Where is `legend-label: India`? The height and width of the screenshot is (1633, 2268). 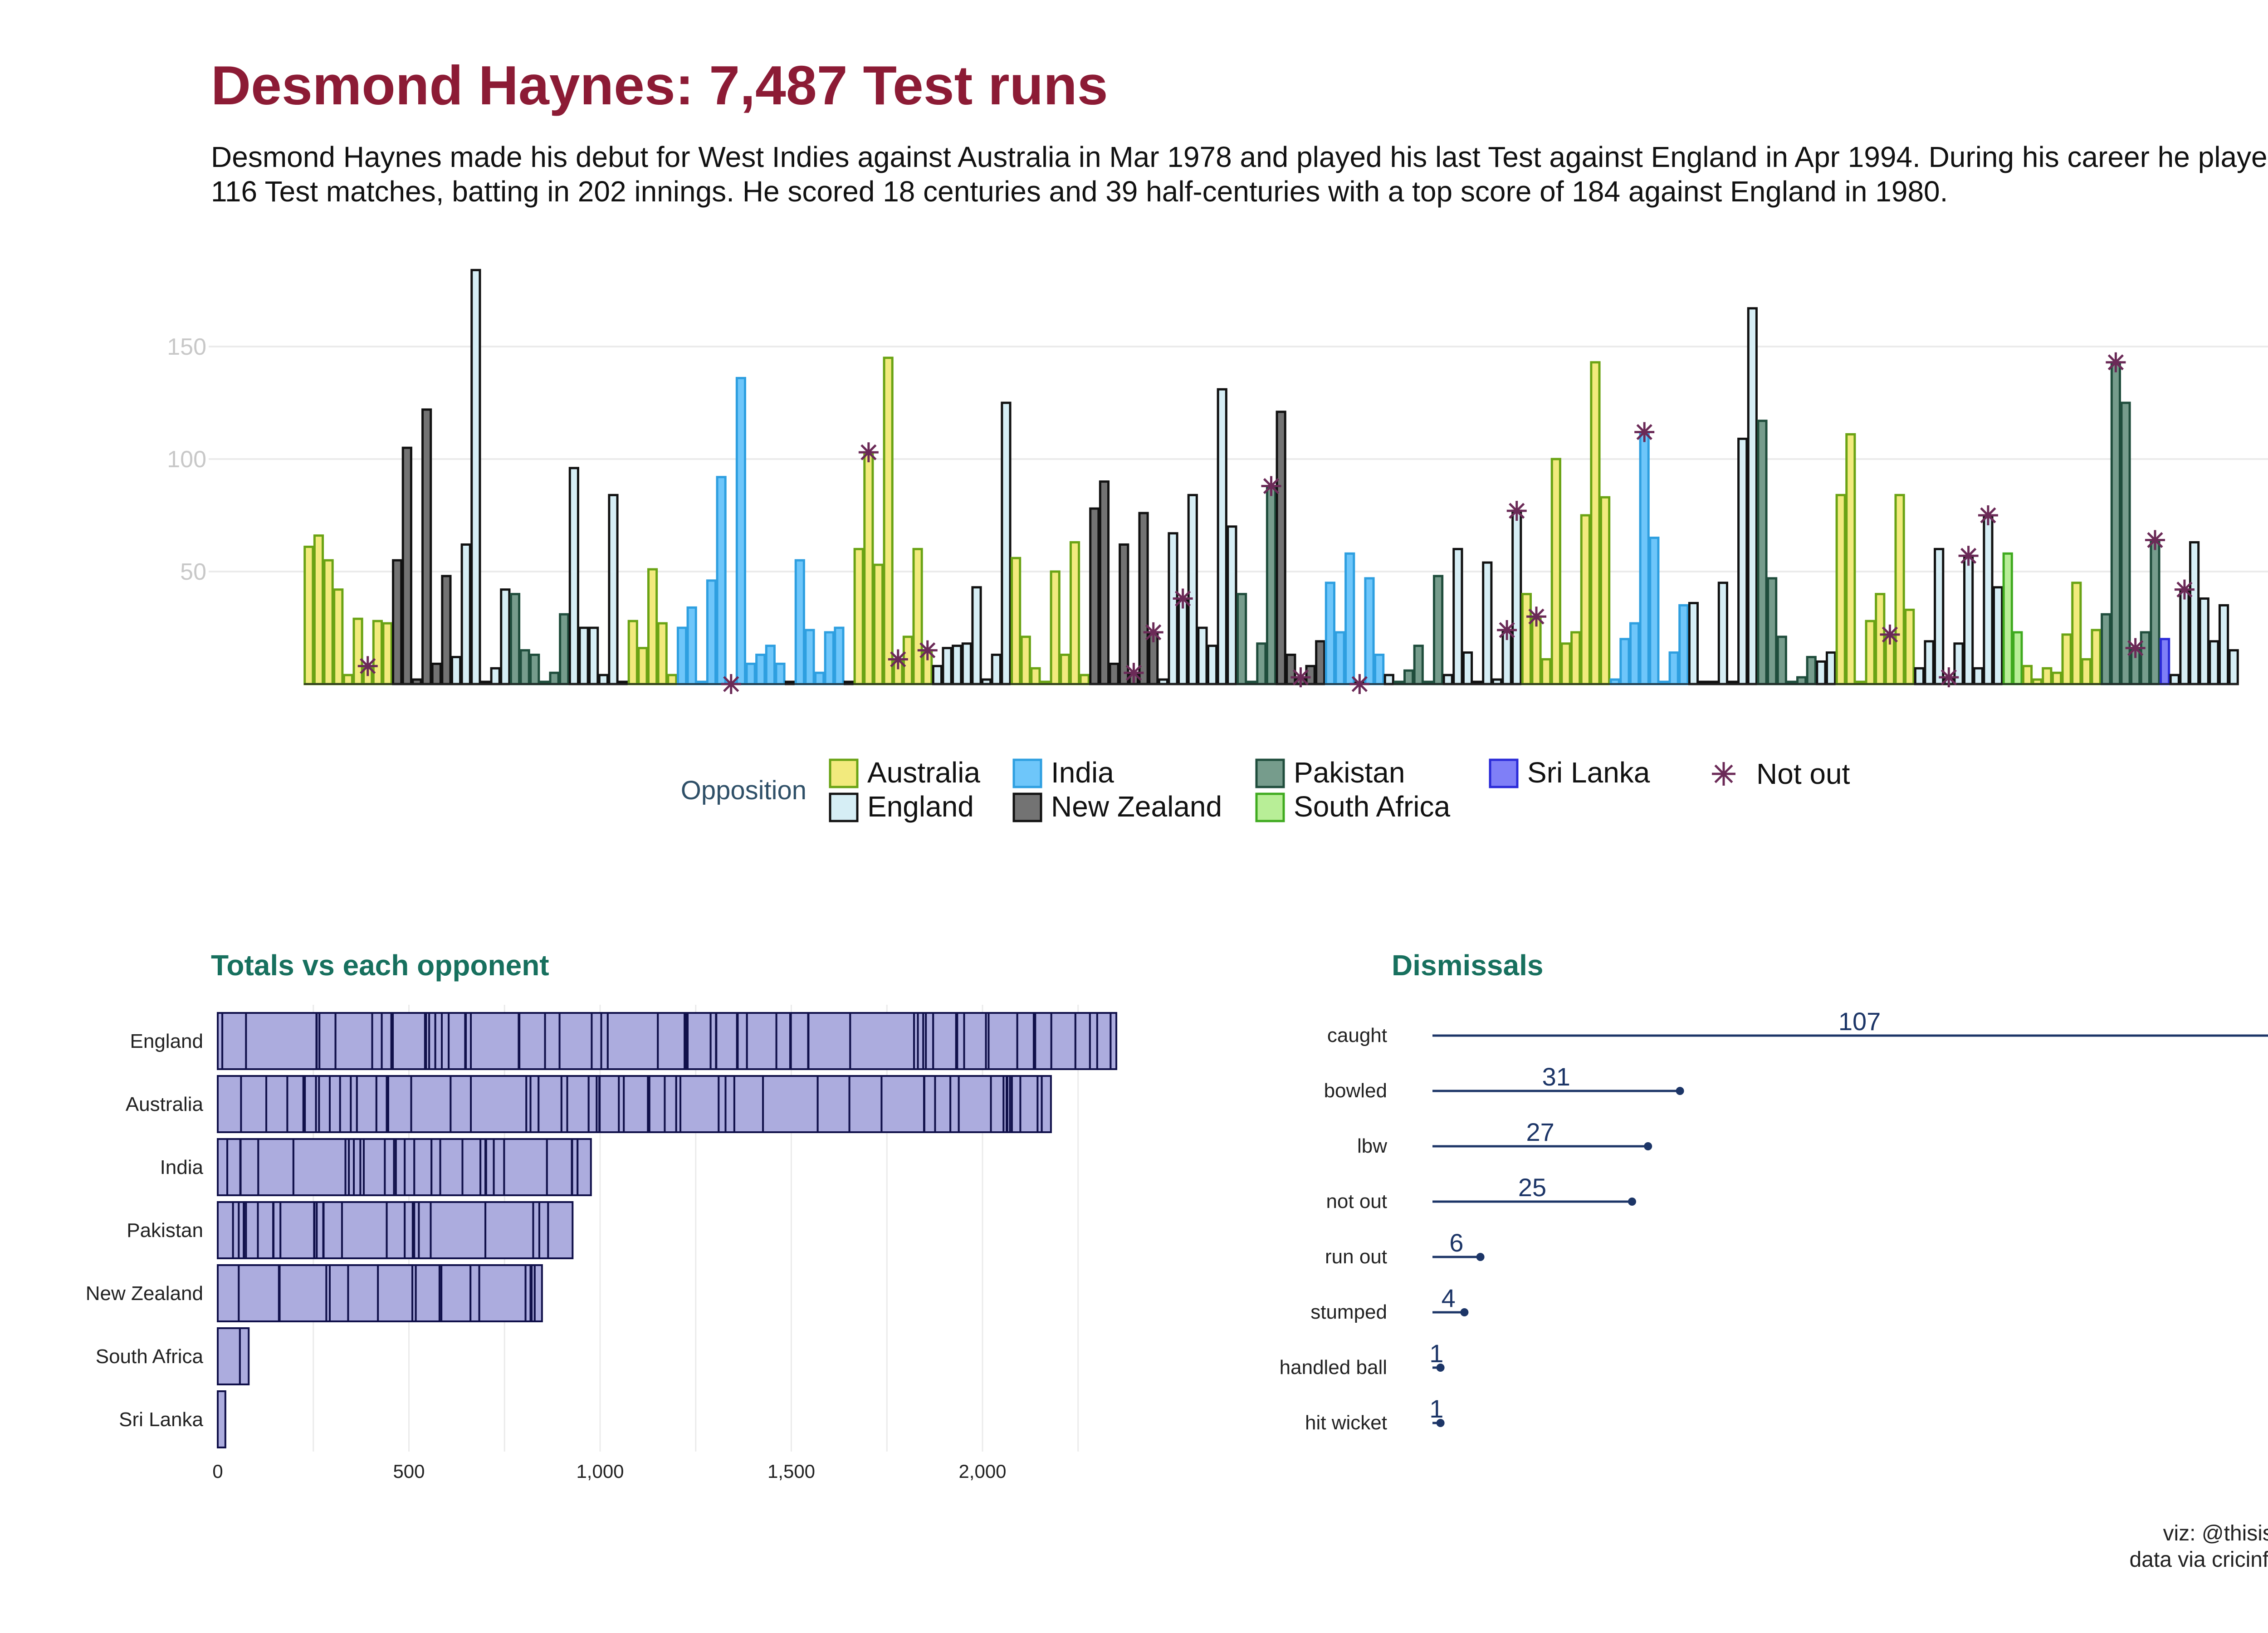 legend-label: India is located at coordinates (1082, 772).